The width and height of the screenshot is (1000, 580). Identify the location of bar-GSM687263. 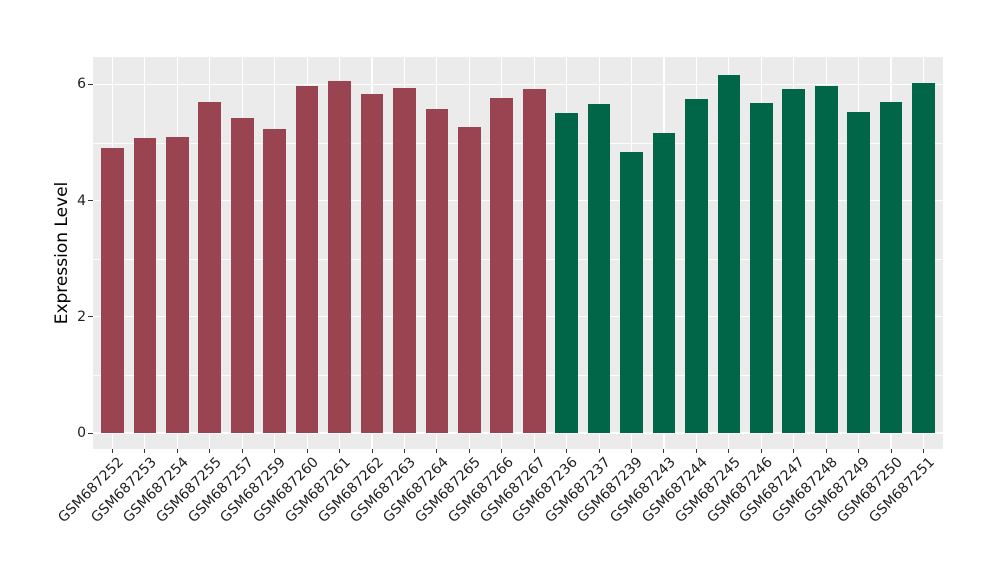
(404, 260).